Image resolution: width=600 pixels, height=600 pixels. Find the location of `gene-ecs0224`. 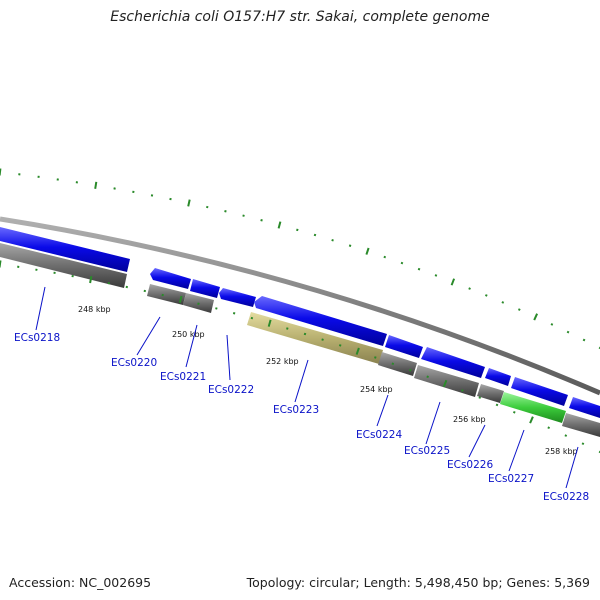

gene-ecs0224 is located at coordinates (397, 364).